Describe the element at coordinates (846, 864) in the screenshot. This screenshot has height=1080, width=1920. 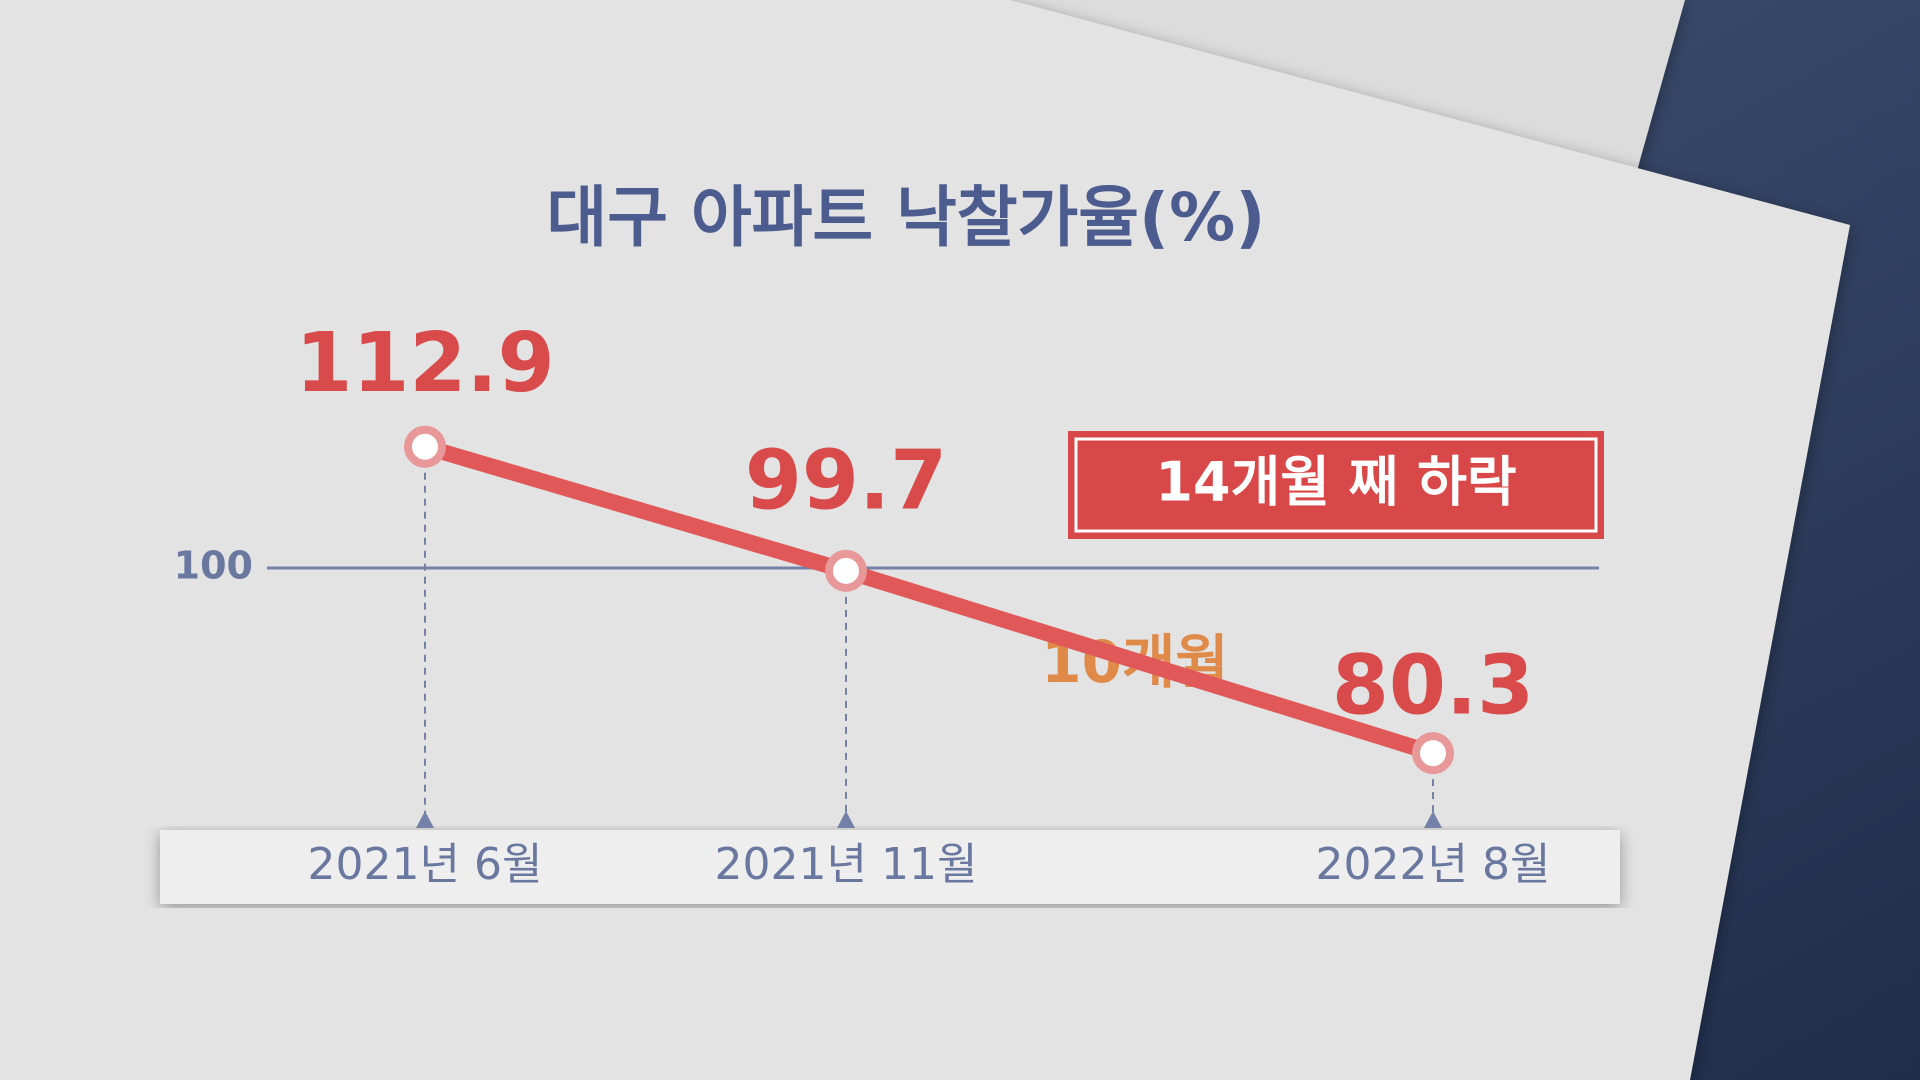
I see `x-tick-label: 2021년 11월` at that location.